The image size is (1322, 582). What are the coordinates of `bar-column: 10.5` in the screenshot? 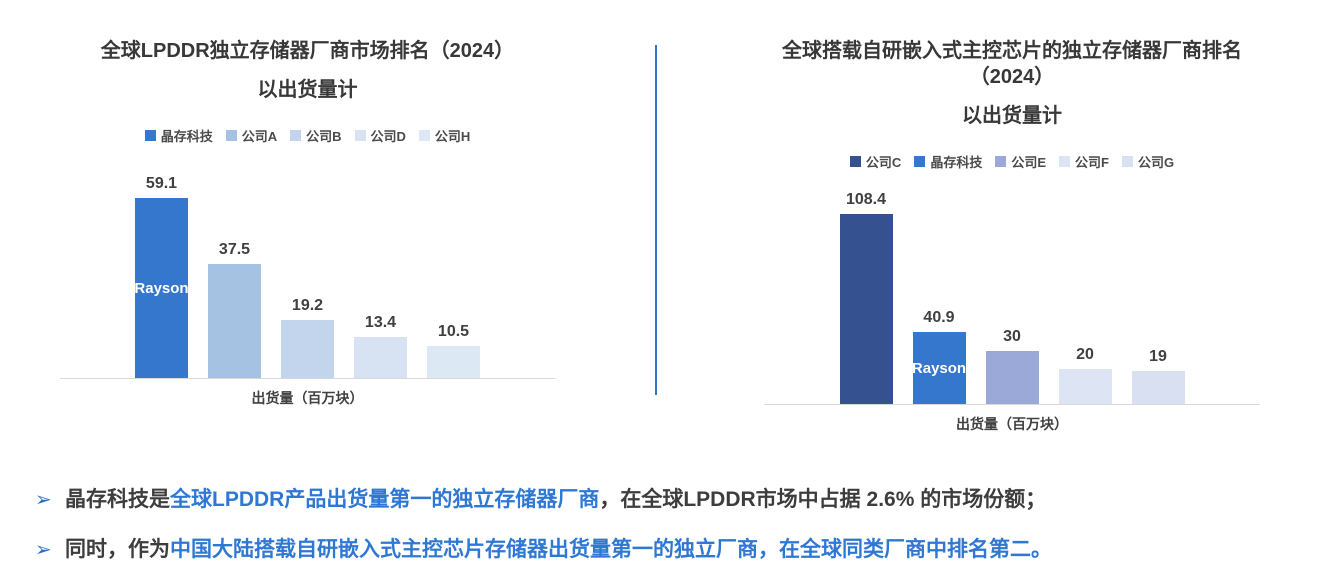 It's located at (453, 350).